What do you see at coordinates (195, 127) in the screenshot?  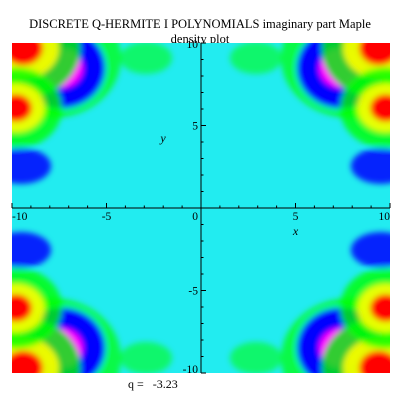 I see `y-tick-label: 5` at bounding box center [195, 127].